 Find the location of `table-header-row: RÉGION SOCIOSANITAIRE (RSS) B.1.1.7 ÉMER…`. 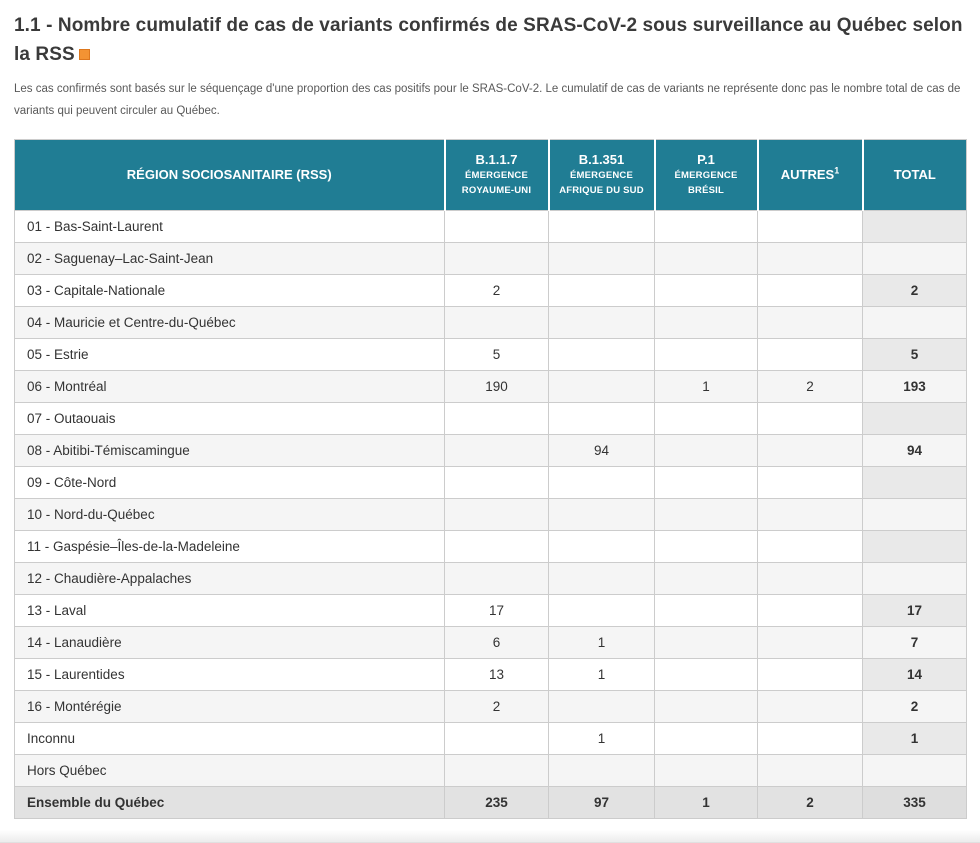

table-header-row: RÉGION SOCIOSANITAIRE (RSS) B.1.1.7 ÉMER… is located at coordinates (490, 175).